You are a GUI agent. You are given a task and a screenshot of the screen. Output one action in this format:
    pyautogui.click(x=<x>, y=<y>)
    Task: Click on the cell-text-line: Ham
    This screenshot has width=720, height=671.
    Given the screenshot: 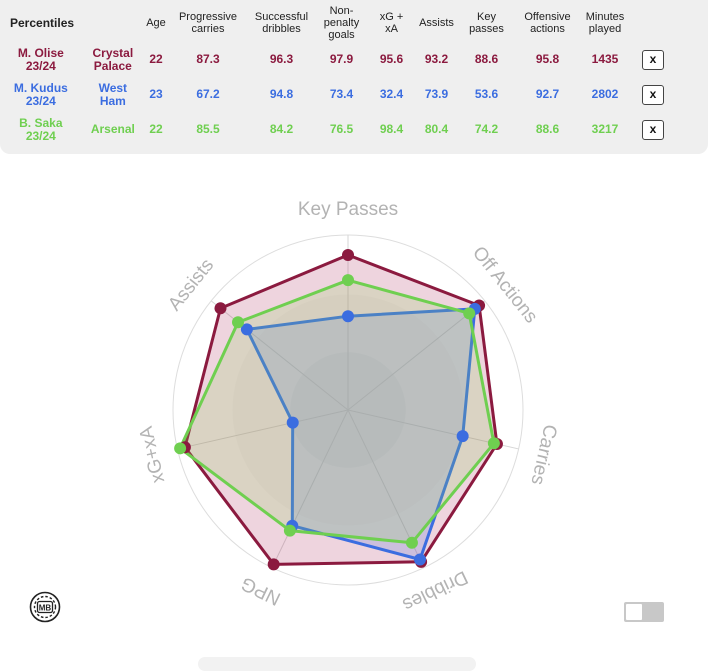 What is the action you would take?
    pyautogui.click(x=112, y=100)
    